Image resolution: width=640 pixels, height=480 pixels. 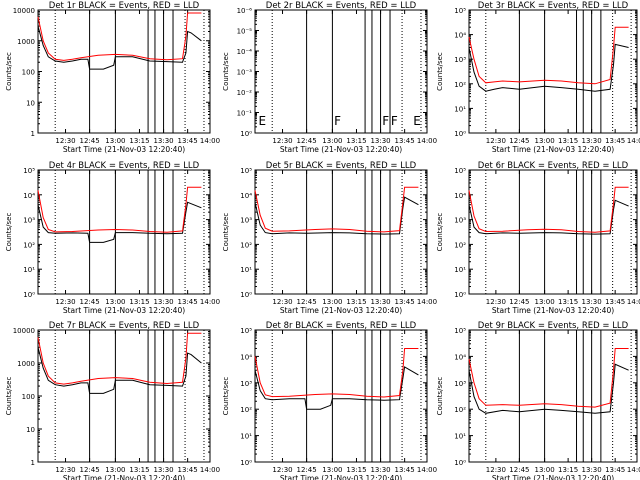 What do you see at coordinates (245, 52) in the screenshot?
I see `y-tick-label: 10⁻⁴` at bounding box center [245, 52].